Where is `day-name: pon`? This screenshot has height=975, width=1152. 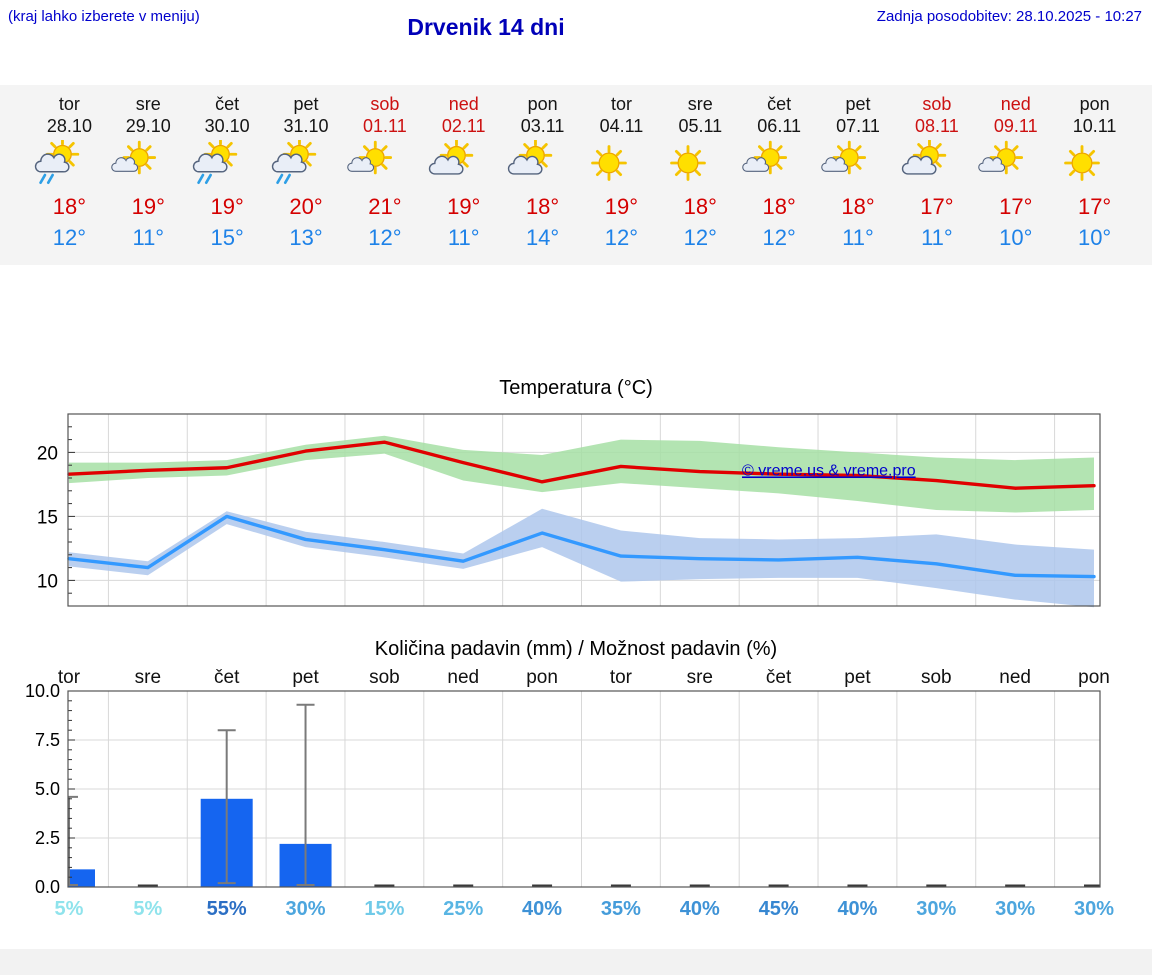
day-name: pon is located at coordinates (1094, 104).